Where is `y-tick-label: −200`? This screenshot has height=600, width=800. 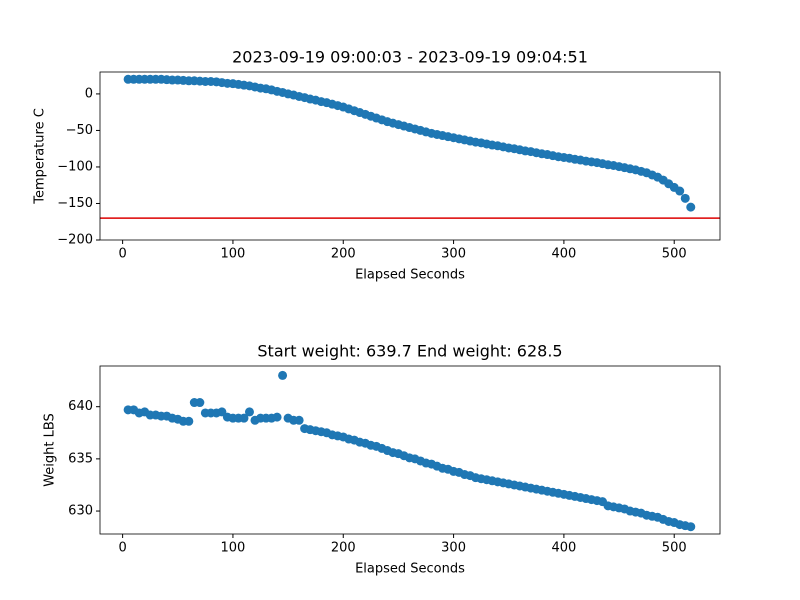
y-tick-label: −200 is located at coordinates (75, 240).